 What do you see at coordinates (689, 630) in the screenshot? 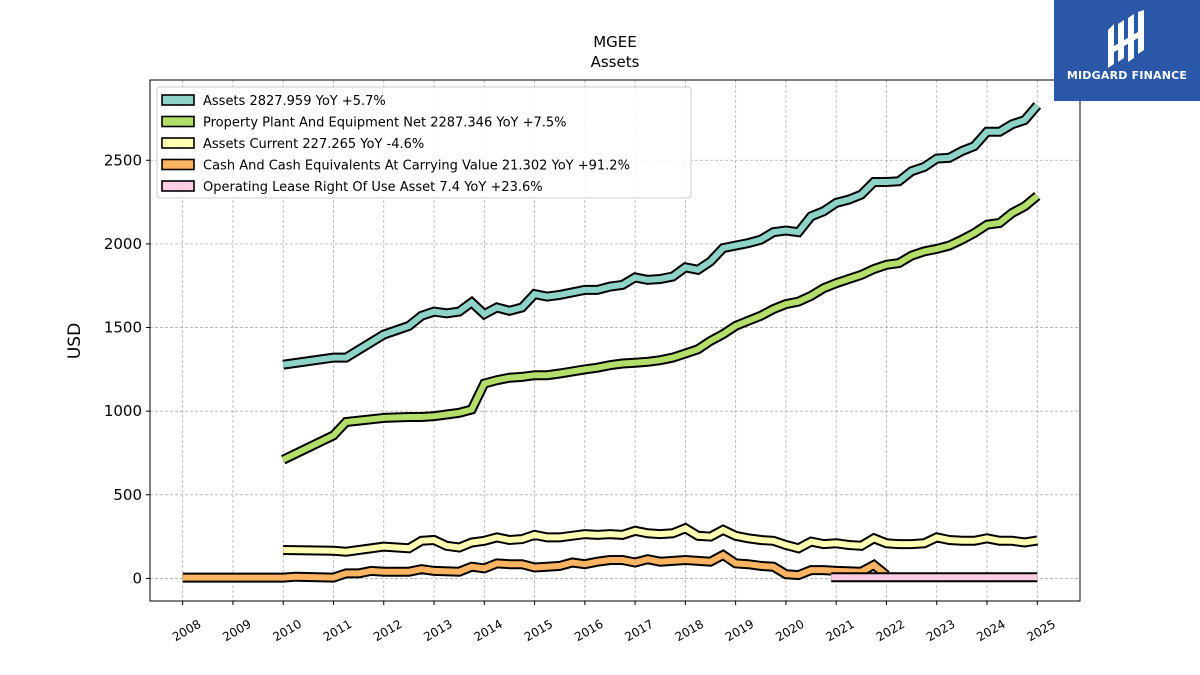
I see `x-tick-label: 2018` at bounding box center [689, 630].